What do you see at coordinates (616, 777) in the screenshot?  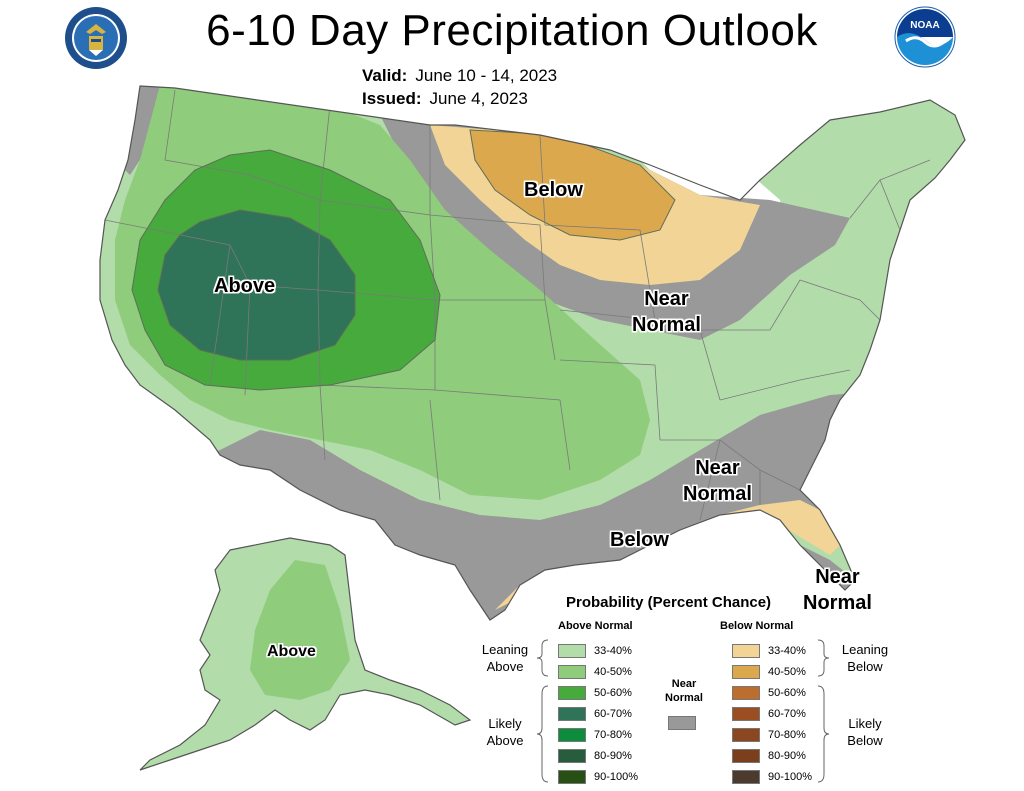 I see `legend-above-swatch-label: 90-100%` at bounding box center [616, 777].